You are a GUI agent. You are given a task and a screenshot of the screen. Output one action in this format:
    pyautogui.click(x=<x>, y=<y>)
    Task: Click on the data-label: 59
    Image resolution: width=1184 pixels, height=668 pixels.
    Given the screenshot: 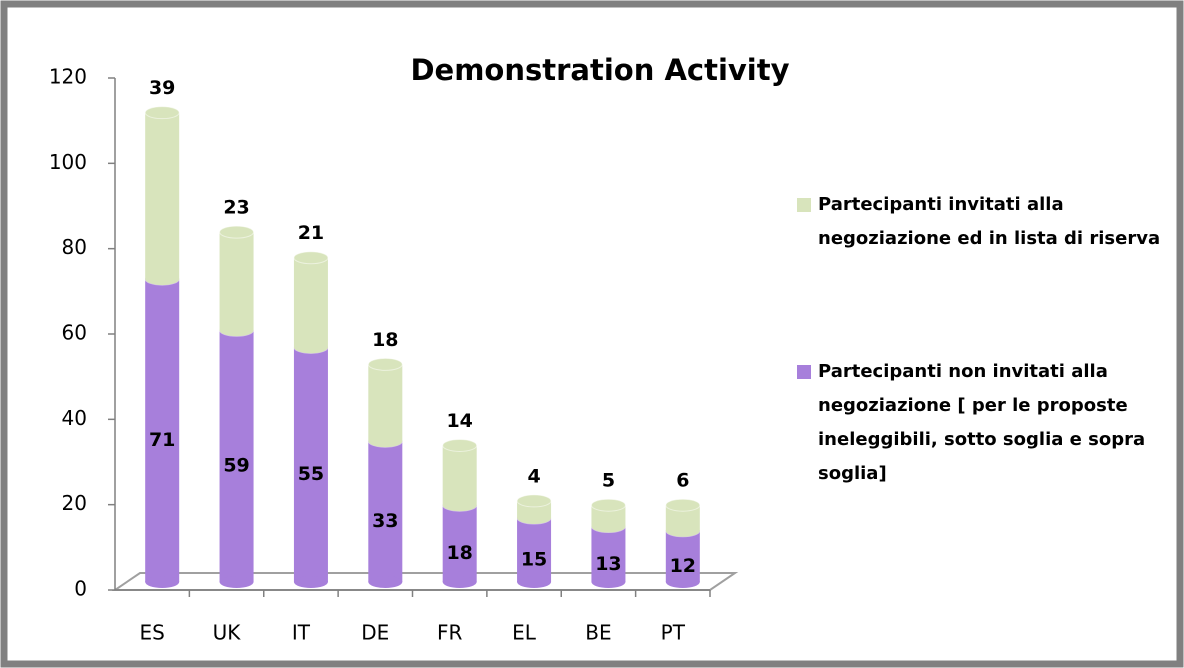 What is the action you would take?
    pyautogui.click(x=236, y=466)
    